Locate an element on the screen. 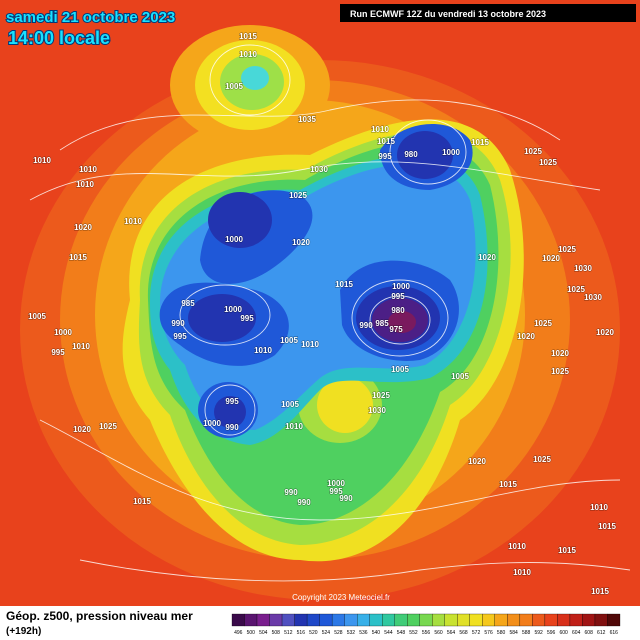 The height and width of the screenshot is (640, 640). isobar-label: 1030 is located at coordinates (593, 297).